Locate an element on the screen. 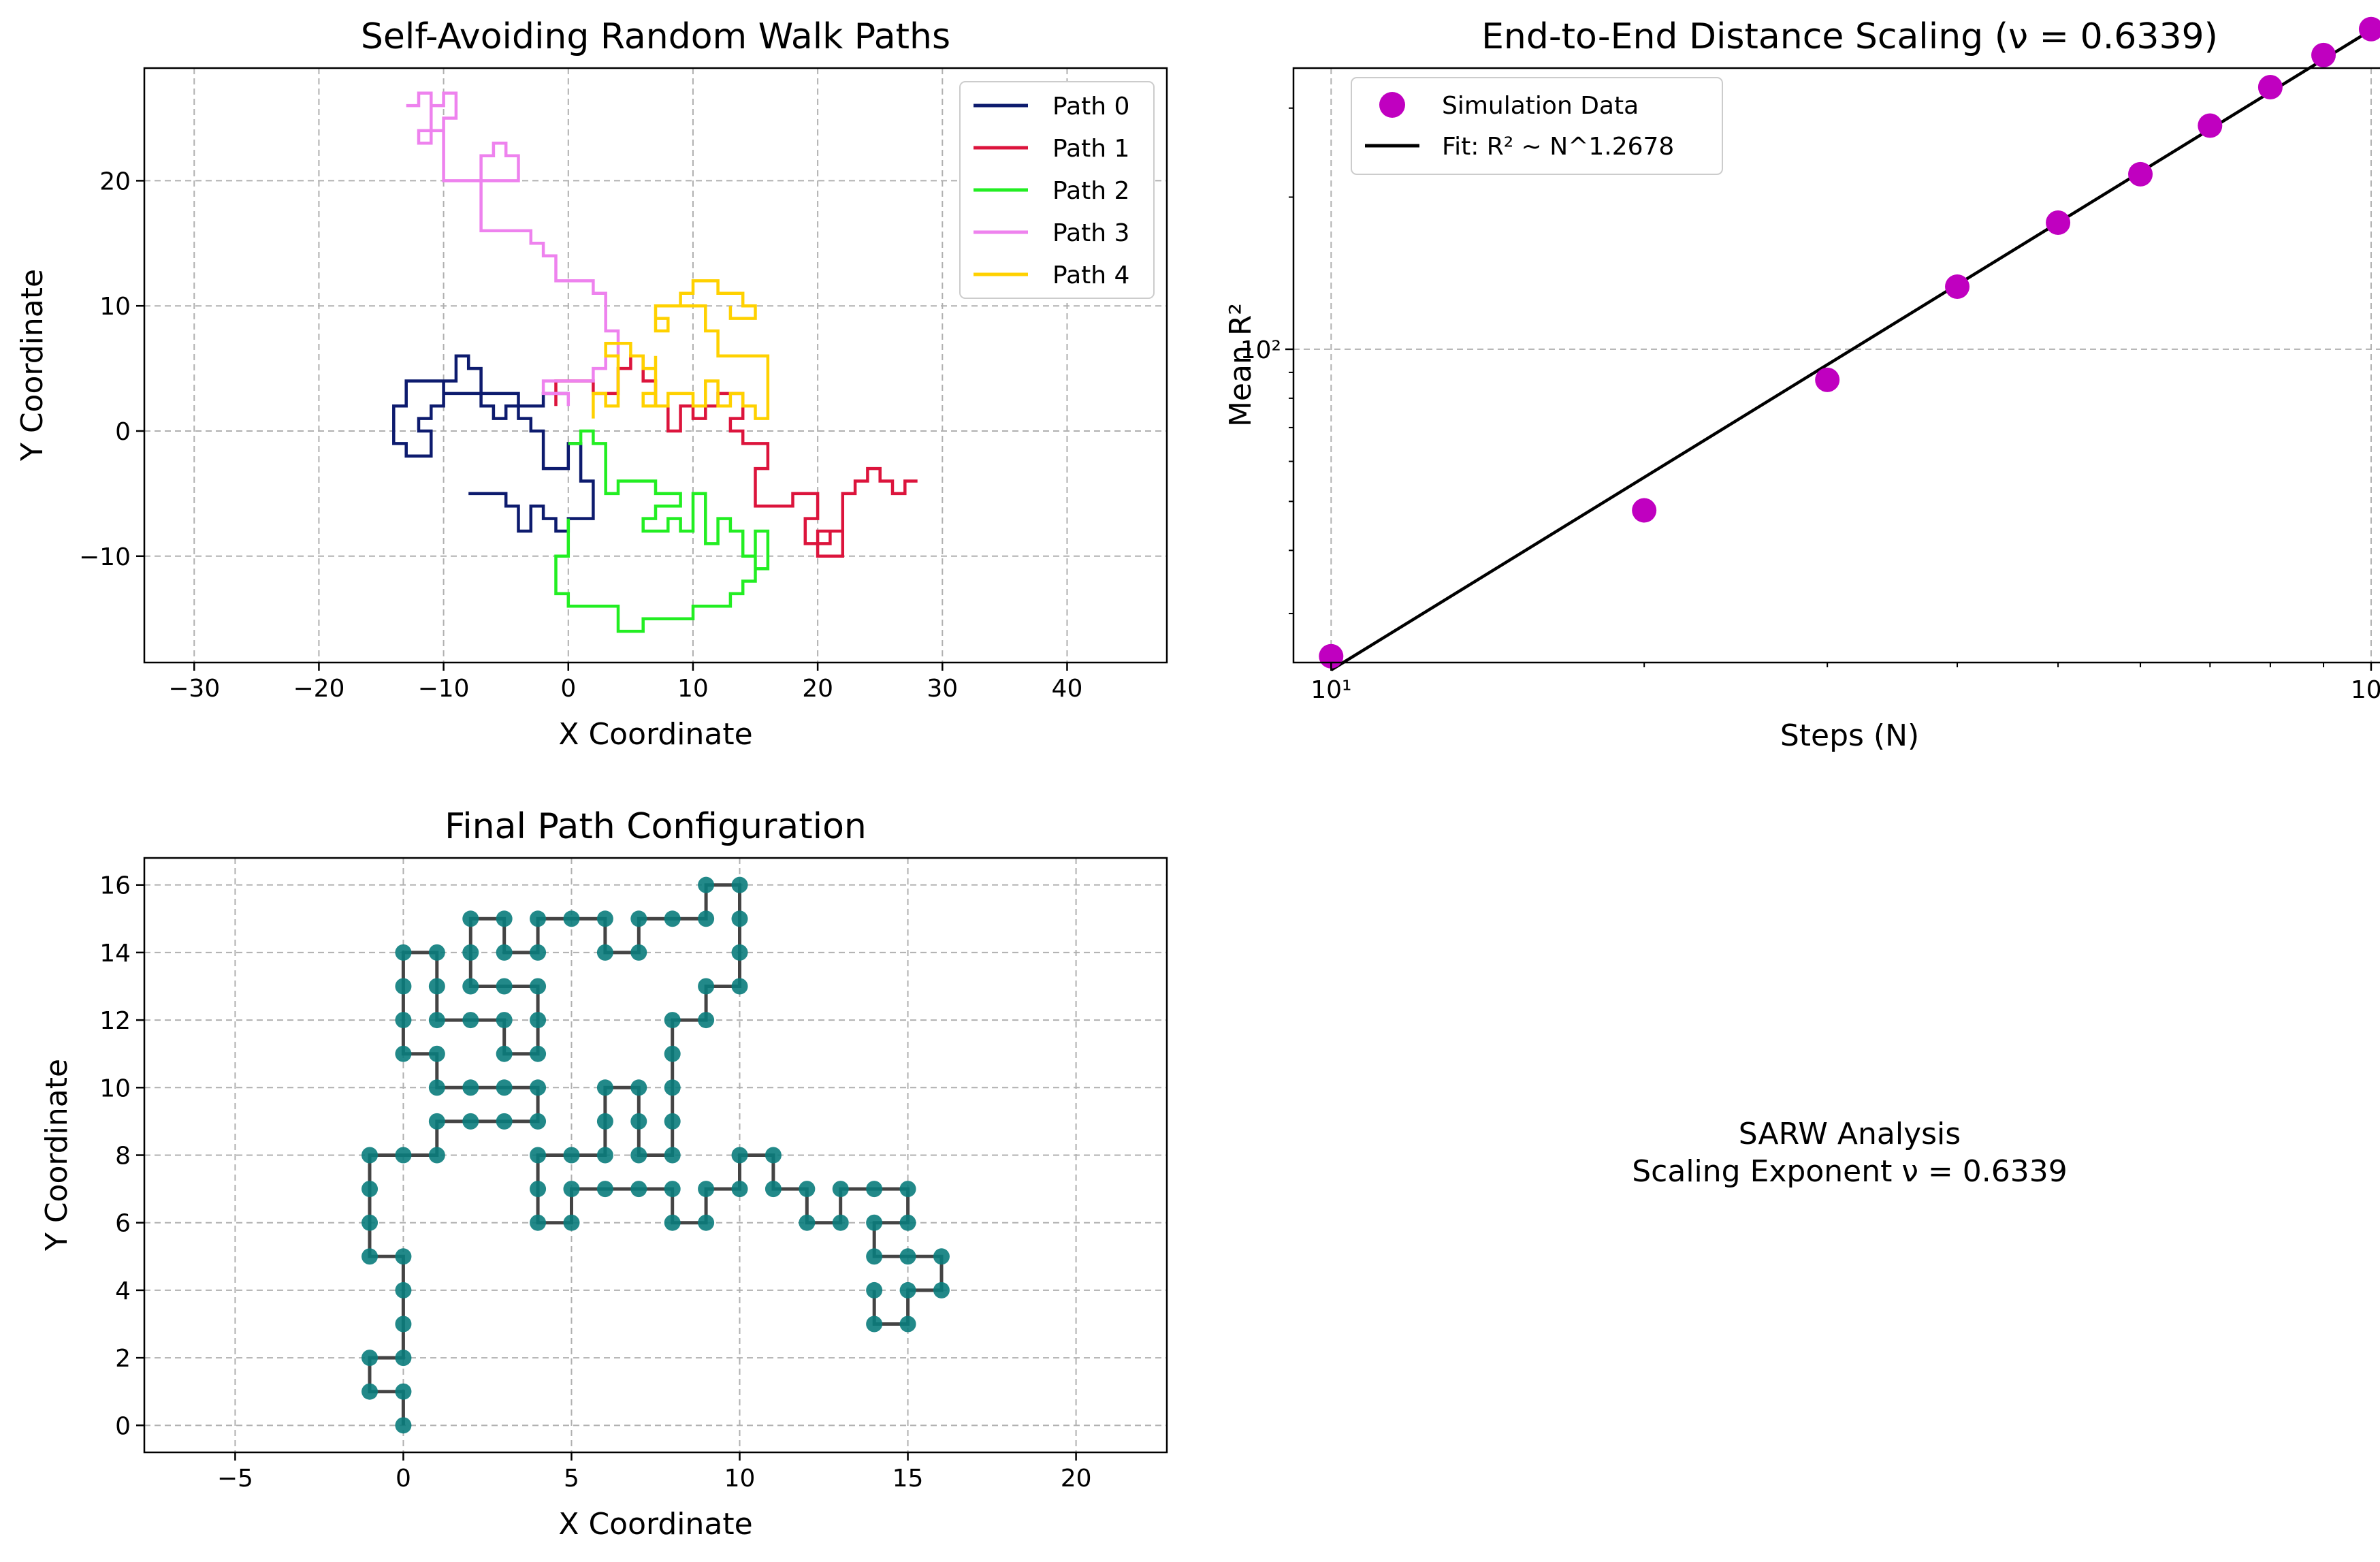 Image resolution: width=2380 pixels, height=1562 pixels. x-tick-label: 10² is located at coordinates (2365, 690).